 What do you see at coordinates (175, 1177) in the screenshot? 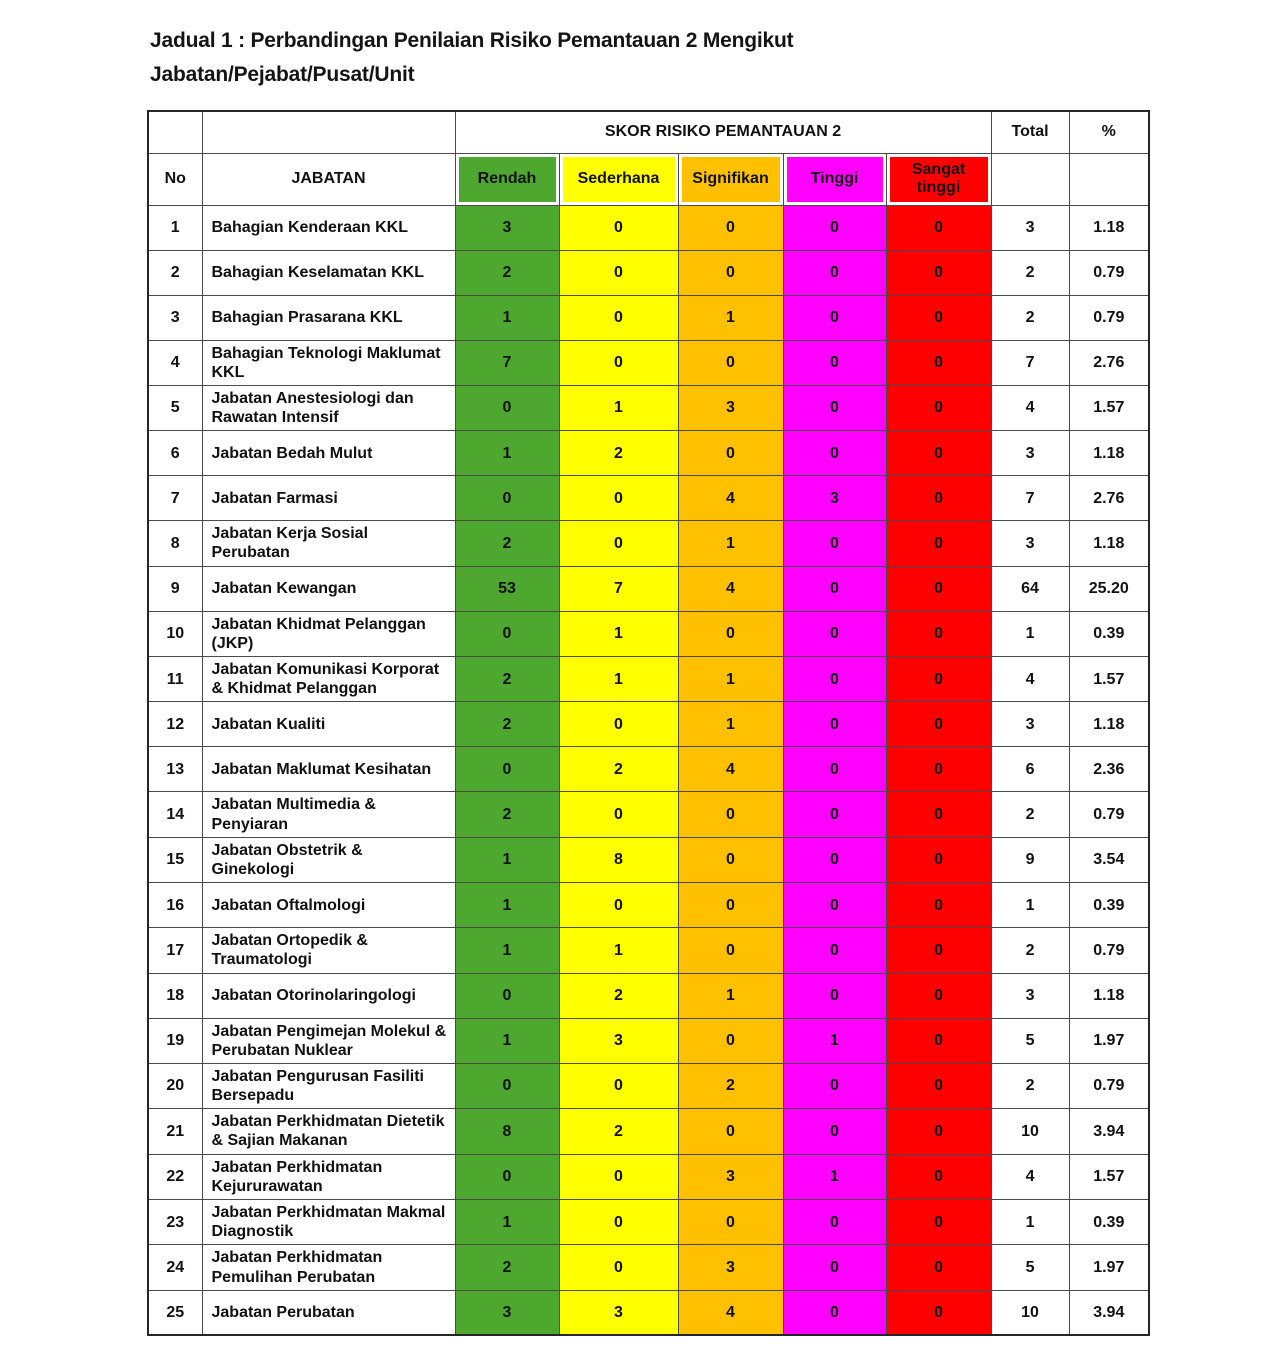
I see `cell-no: 22` at bounding box center [175, 1177].